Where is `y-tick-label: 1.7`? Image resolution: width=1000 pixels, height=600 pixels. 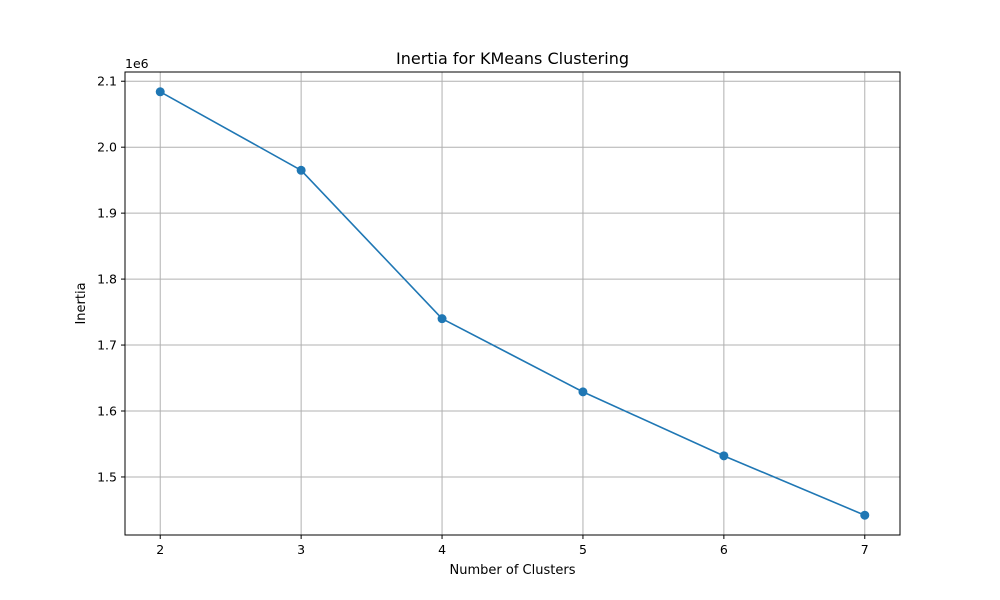
y-tick-label: 1.7 is located at coordinates (107, 345).